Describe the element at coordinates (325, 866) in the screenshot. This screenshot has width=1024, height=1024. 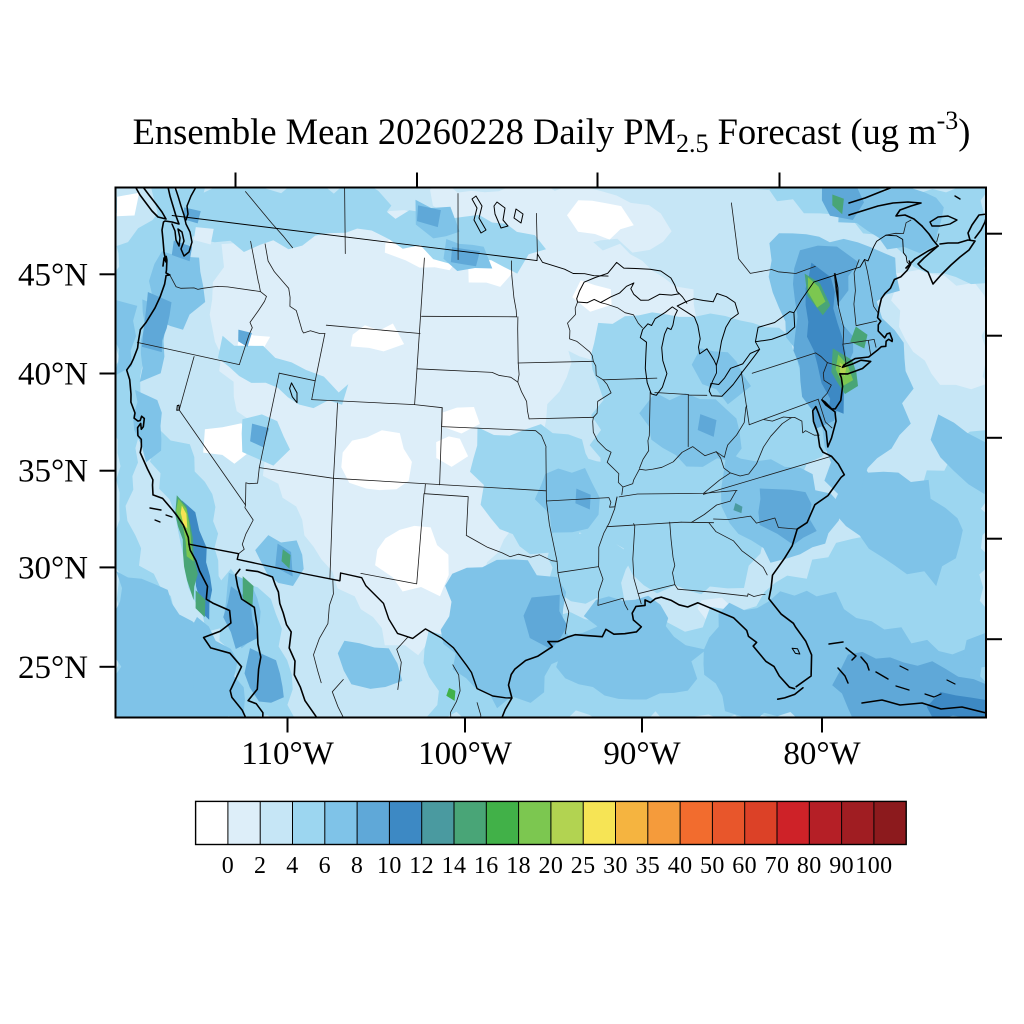
I see `svg-text: 6` at that location.